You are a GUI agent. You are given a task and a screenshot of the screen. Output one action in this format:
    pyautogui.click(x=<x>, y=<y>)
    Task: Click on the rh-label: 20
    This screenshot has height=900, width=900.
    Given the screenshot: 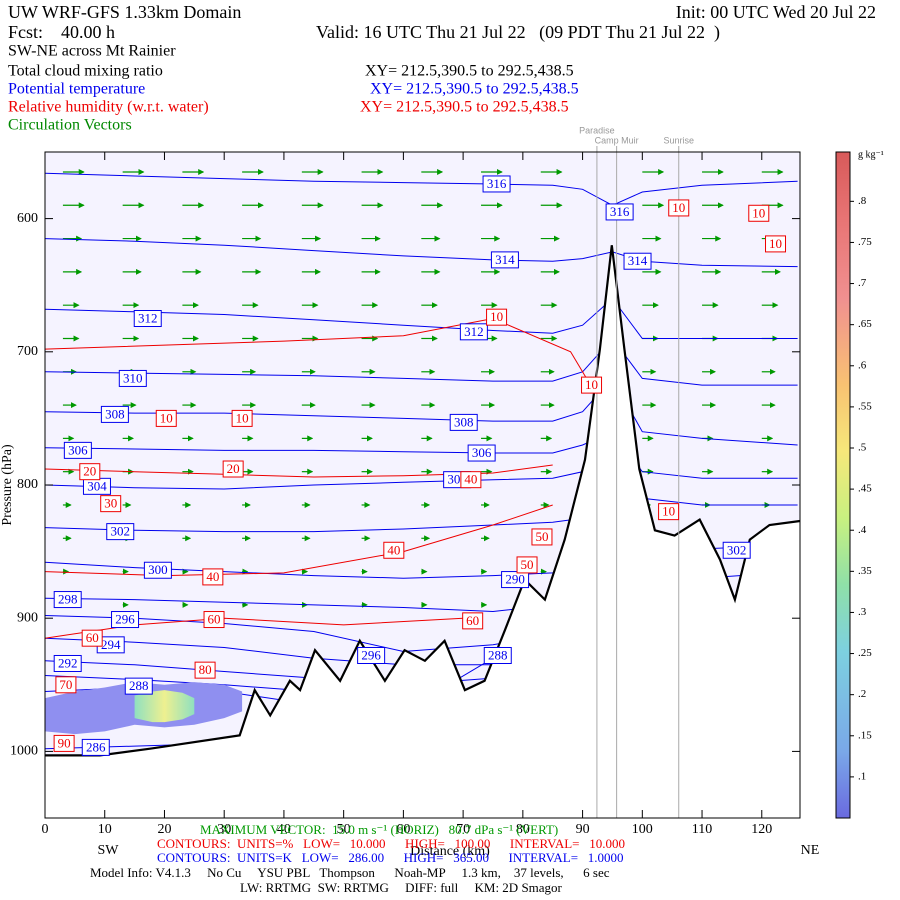 What is the action you would take?
    pyautogui.click(x=233, y=468)
    